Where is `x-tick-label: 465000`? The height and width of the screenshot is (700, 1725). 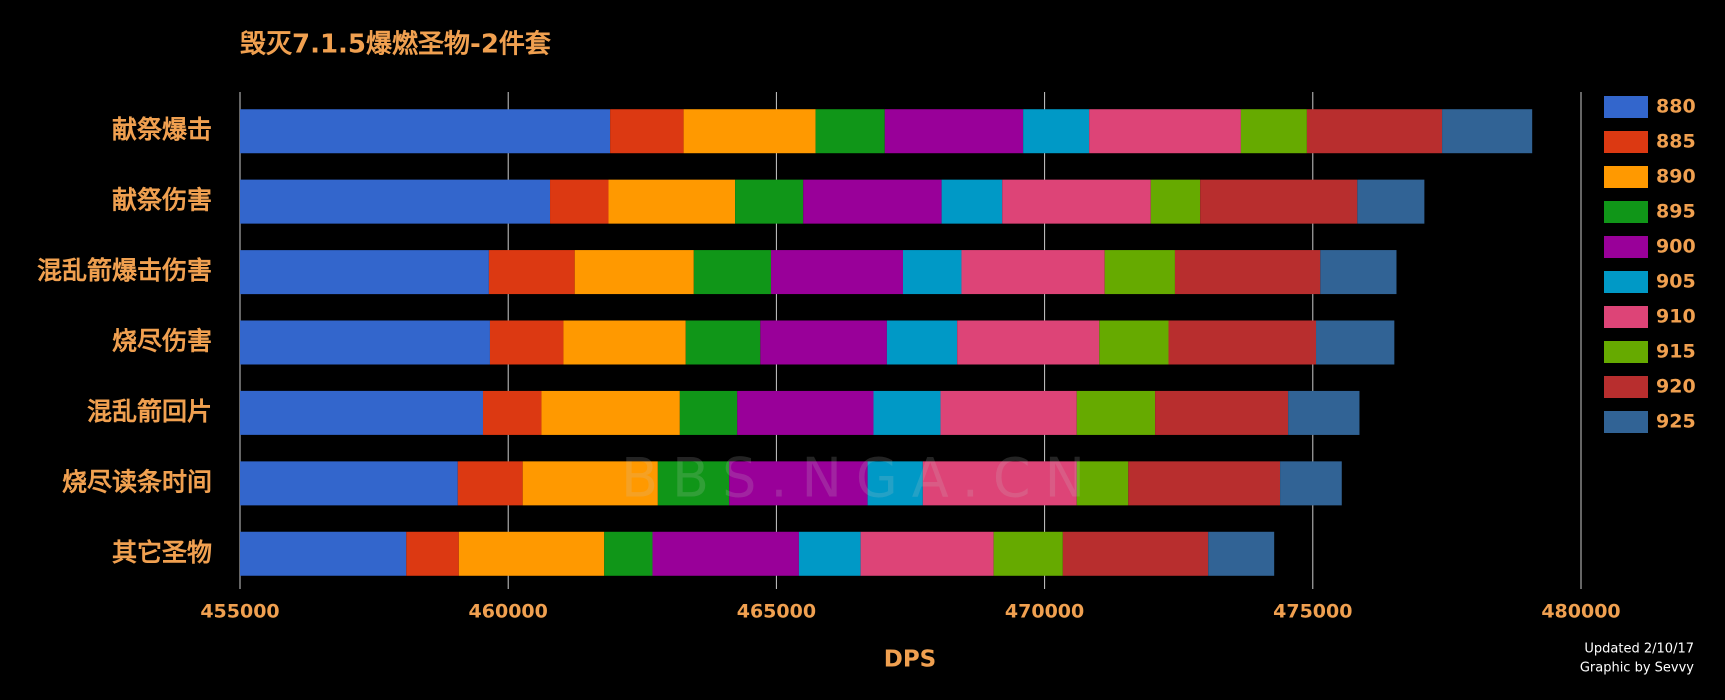 x-tick-label: 465000 is located at coordinates (776, 612).